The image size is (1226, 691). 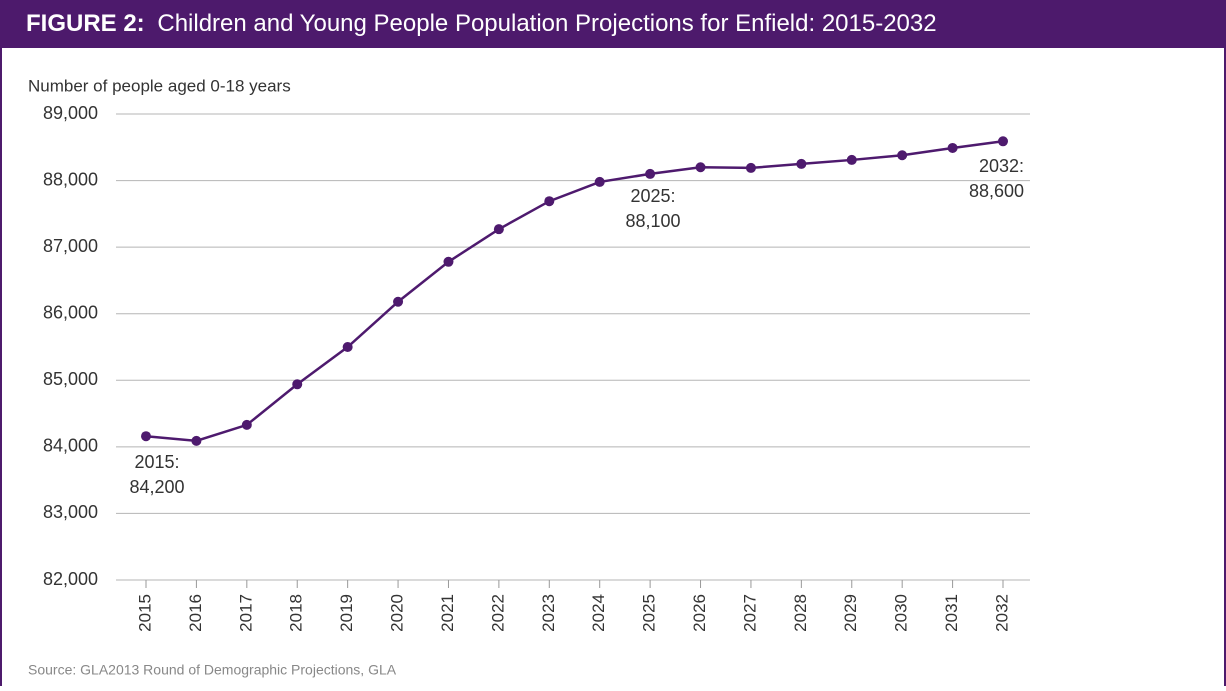 I want to click on y-tick-label: 82,000, so click(x=70, y=579).